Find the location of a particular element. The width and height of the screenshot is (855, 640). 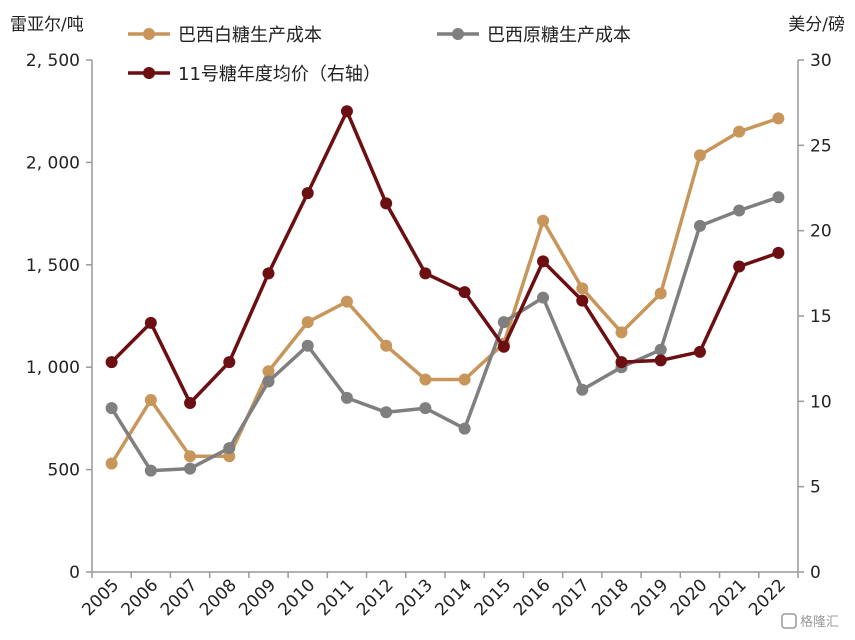

x-tick-label: 2010 is located at coordinates (297, 597).